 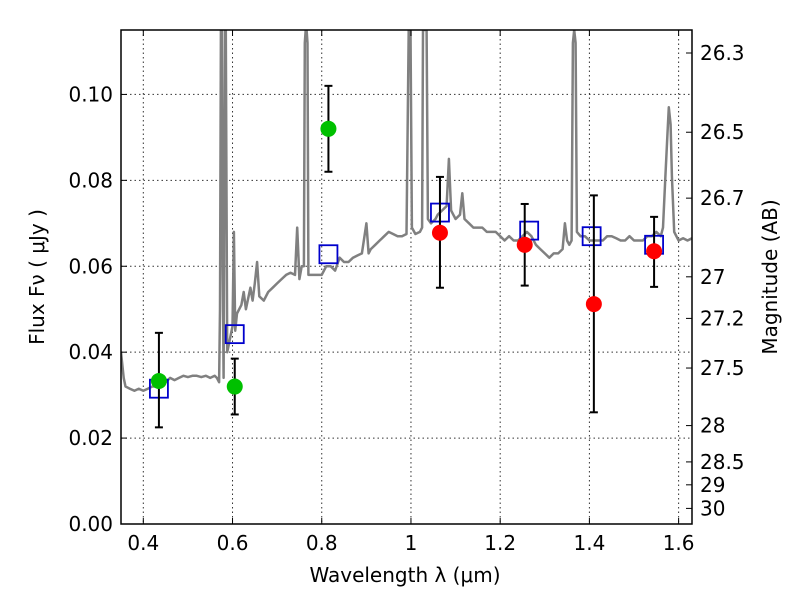 What do you see at coordinates (722, 53) in the screenshot?
I see `y2-tick-label: 26.3` at bounding box center [722, 53].